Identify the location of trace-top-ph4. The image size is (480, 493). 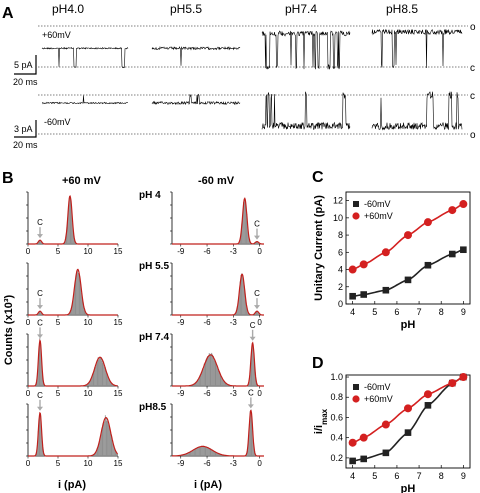
(85, 57).